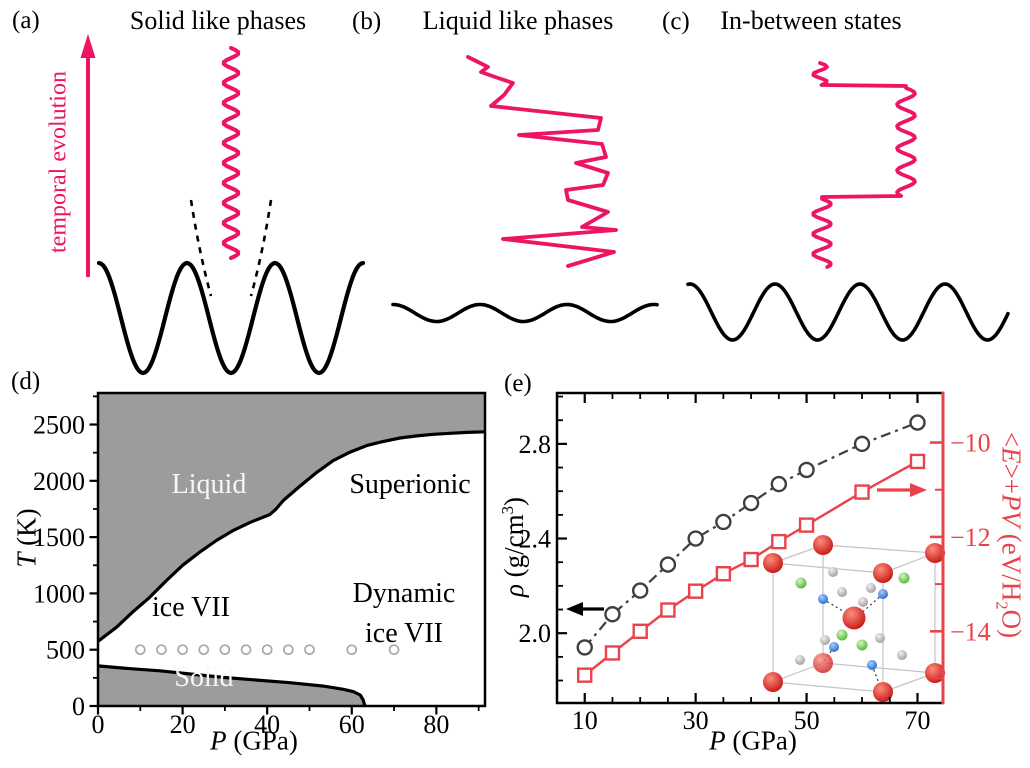  What do you see at coordinates (88, 46) in the screenshot?
I see `temporal-evolution-arrowhead` at bounding box center [88, 46].